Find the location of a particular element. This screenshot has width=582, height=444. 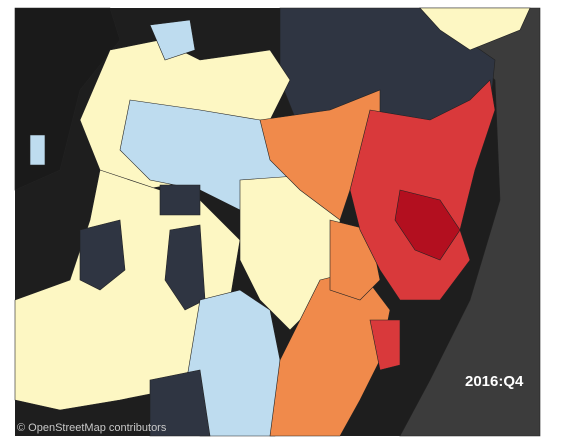

region-yellow is located at coordinates (475, 29).